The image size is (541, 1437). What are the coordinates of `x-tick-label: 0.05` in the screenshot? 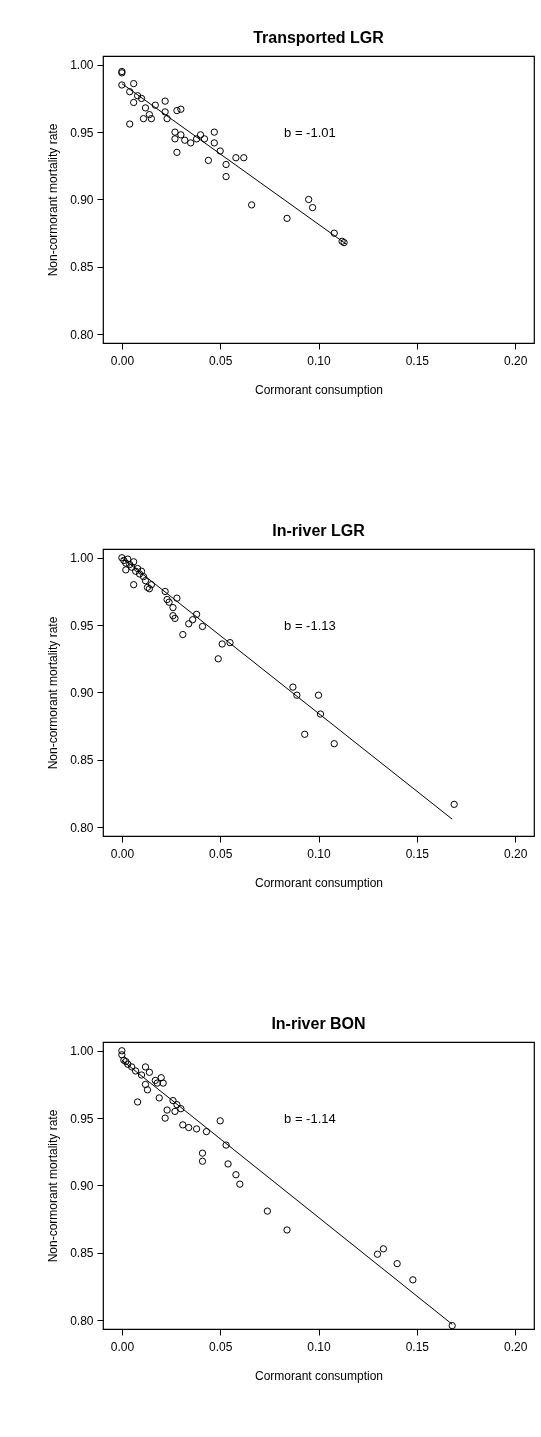 It's located at (221, 1346).